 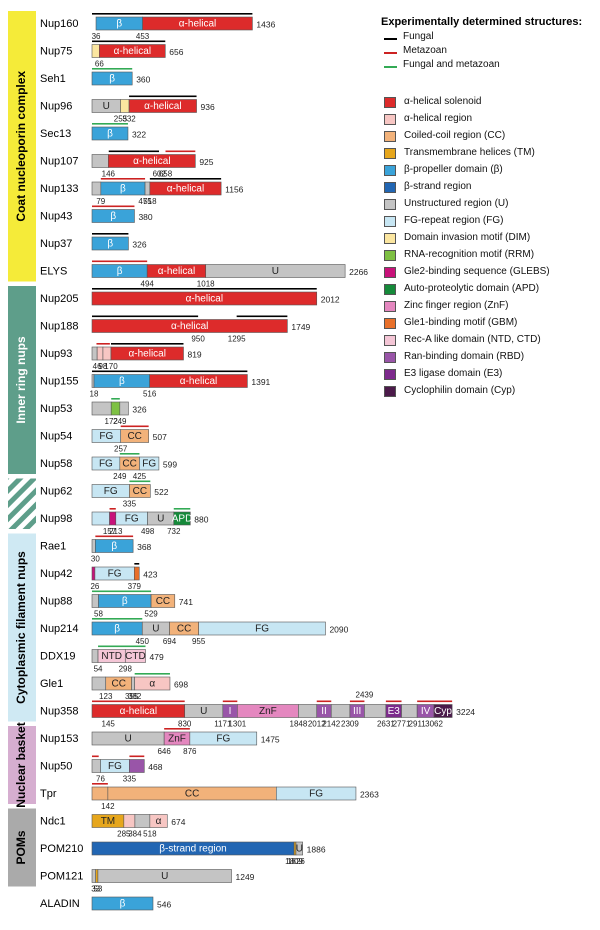 What do you see at coordinates (139, 134) in the screenshot?
I see `protein-length: 322` at bounding box center [139, 134].